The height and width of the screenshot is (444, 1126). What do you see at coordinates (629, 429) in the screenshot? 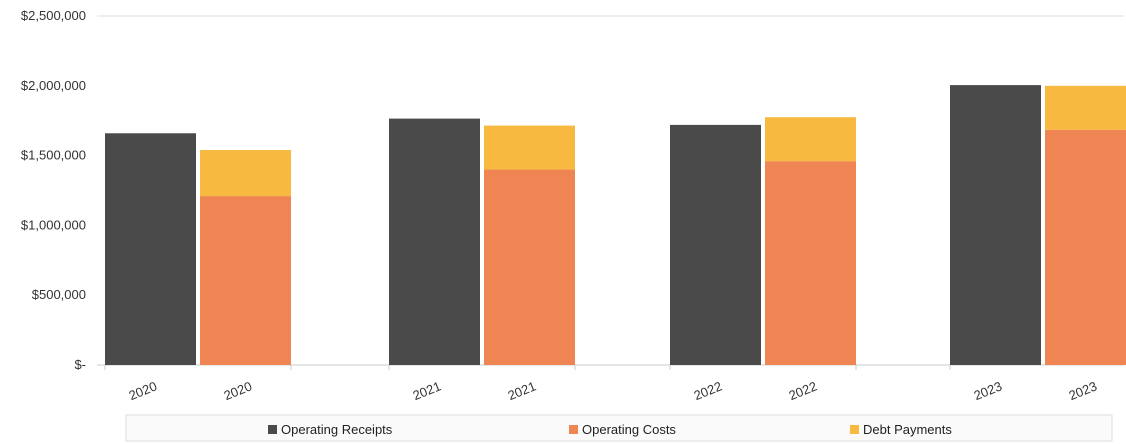
I see `legend-label: Operating Costs` at bounding box center [629, 429].